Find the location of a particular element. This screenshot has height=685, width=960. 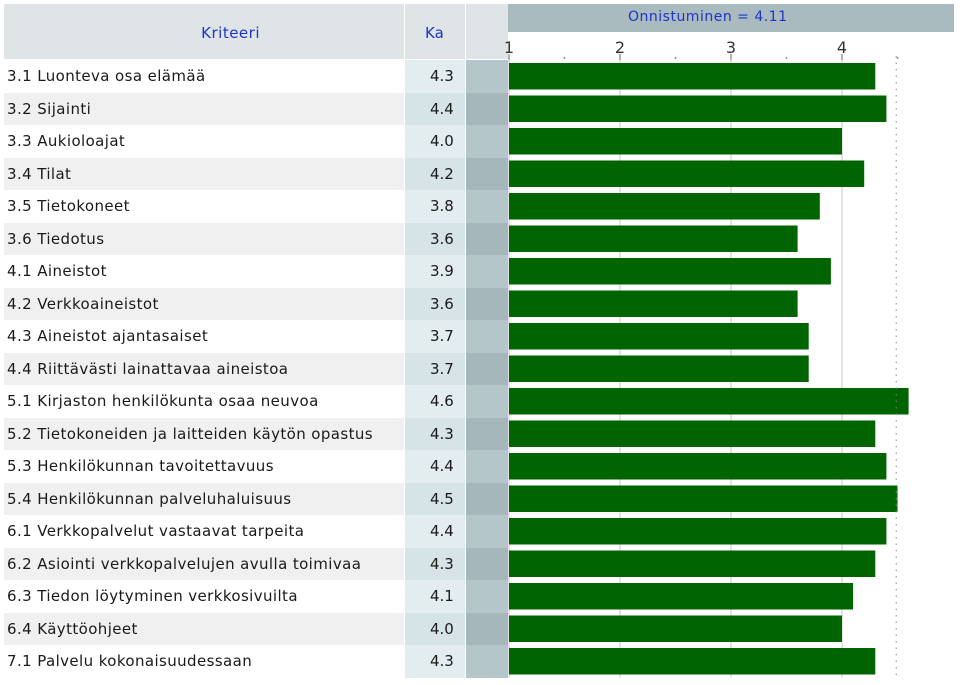

table-row: 5.3 Henkilökunnan tavoitettavuus 4.4 is located at coordinates (256, 466).